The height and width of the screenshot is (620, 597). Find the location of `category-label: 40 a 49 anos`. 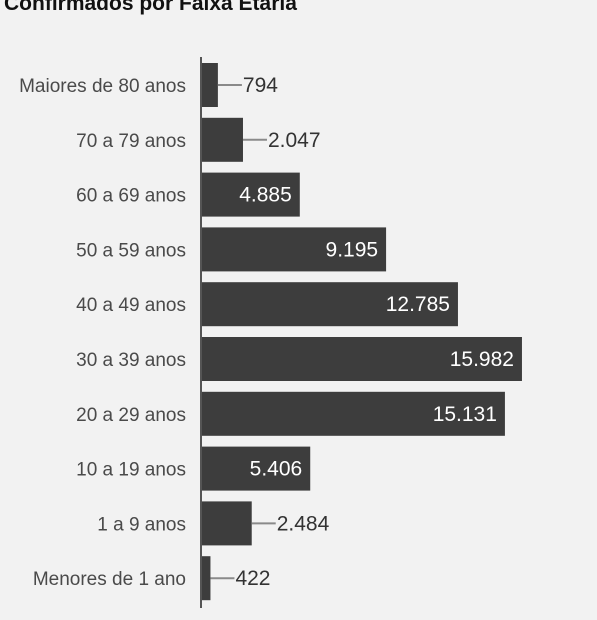

category-label: 40 a 49 anos is located at coordinates (131, 305).